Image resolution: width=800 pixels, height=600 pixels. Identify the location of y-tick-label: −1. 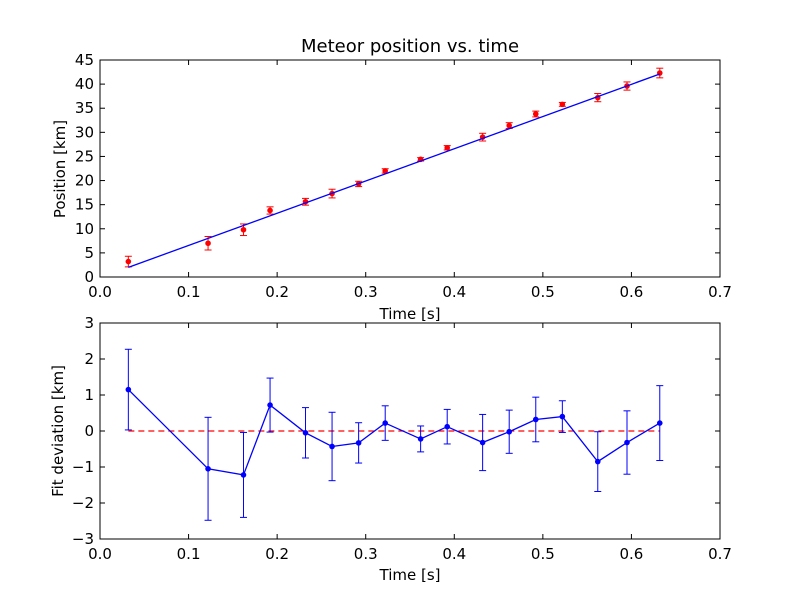
(83, 467).